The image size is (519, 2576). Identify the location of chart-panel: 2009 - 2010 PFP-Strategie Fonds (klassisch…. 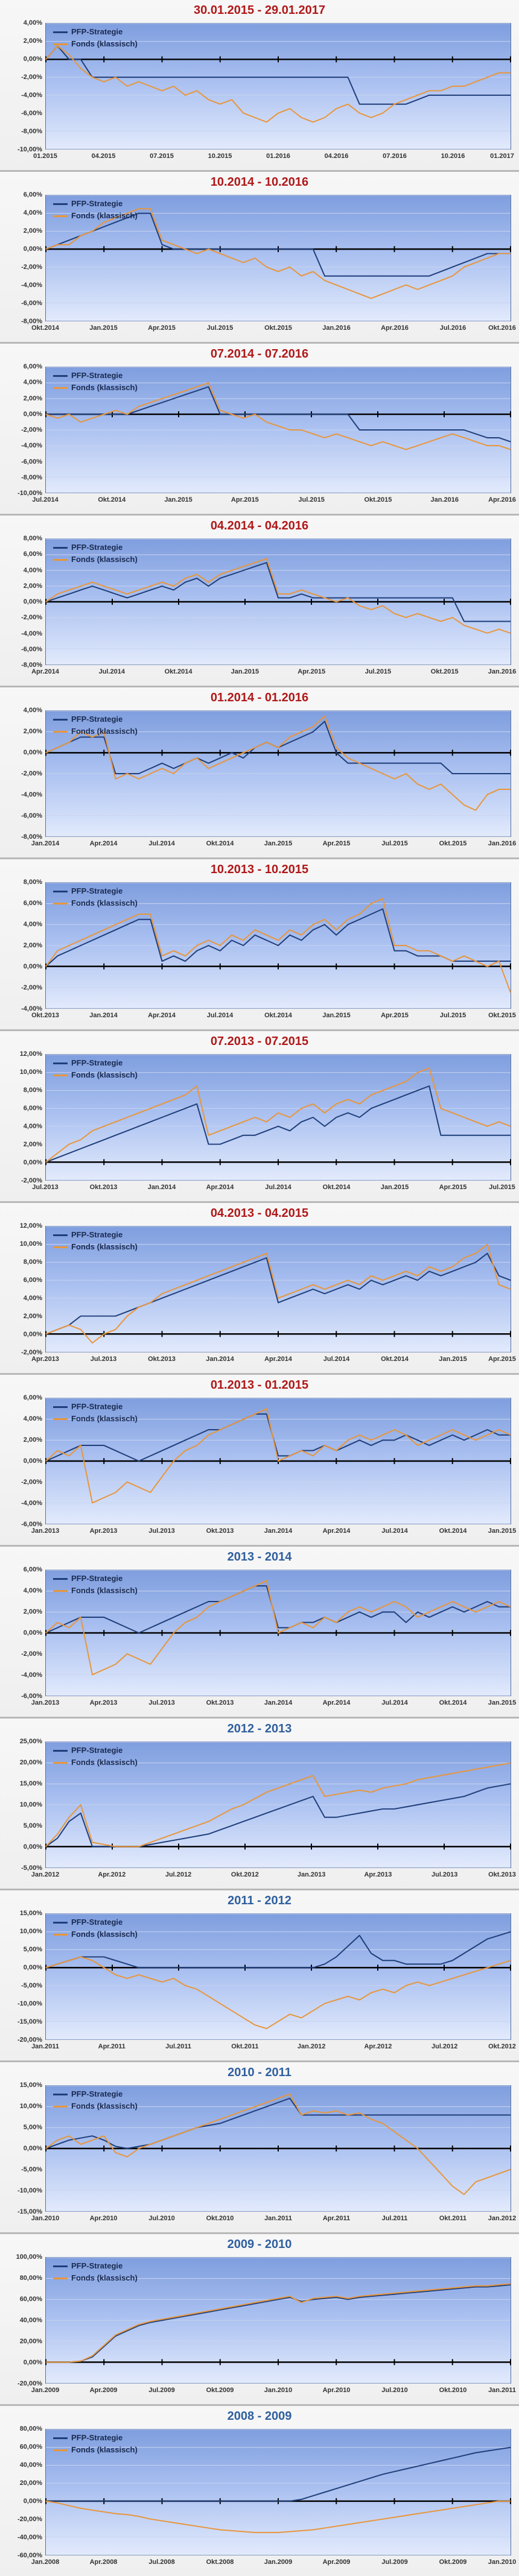
(259, 2319).